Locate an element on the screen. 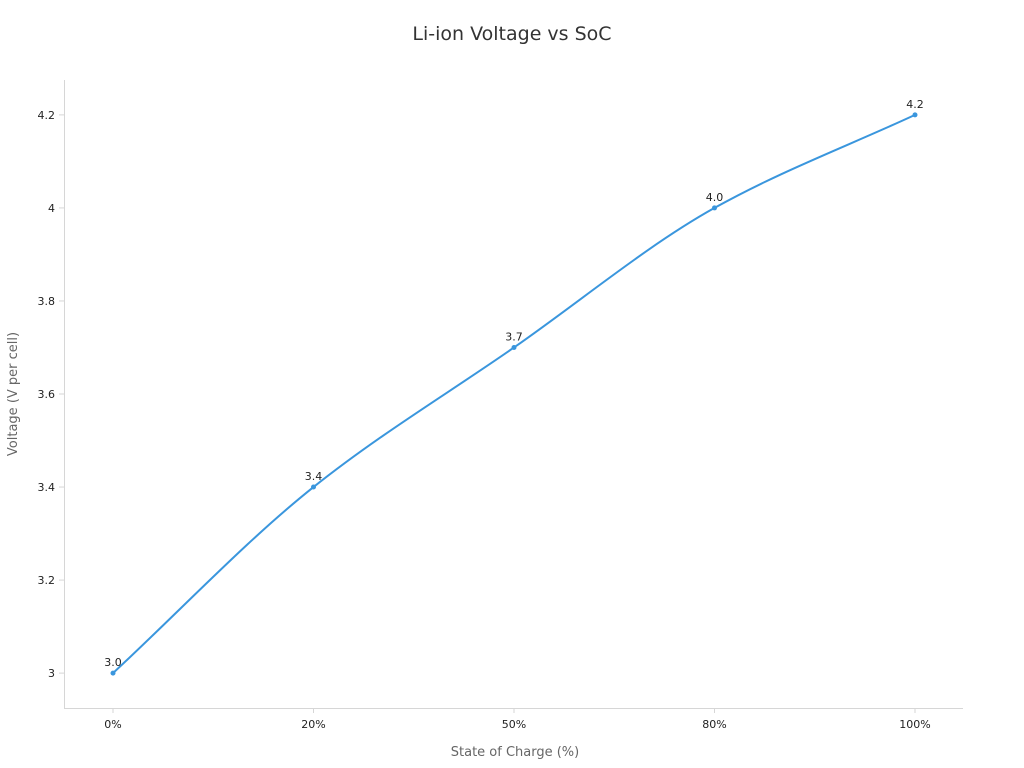 This screenshot has height=768, width=1024. x-tick-label: 0% is located at coordinates (112, 724).